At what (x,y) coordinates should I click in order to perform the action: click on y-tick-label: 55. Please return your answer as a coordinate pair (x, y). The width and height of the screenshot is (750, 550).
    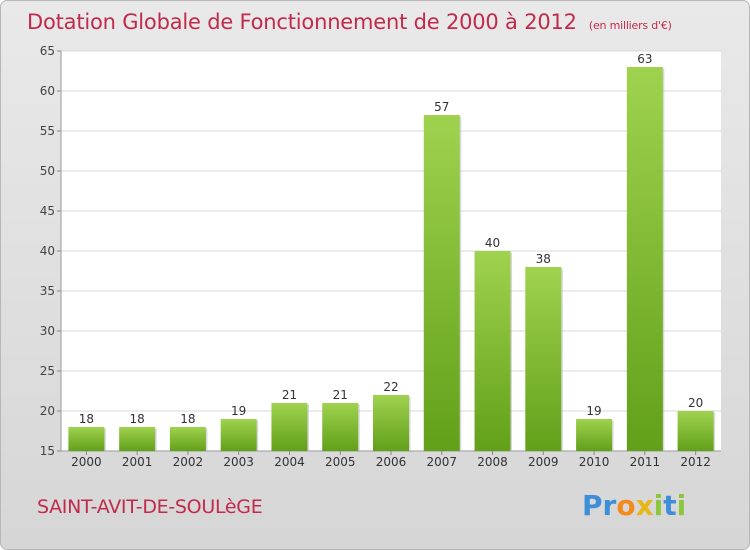
    Looking at the image, I should click on (47, 131).